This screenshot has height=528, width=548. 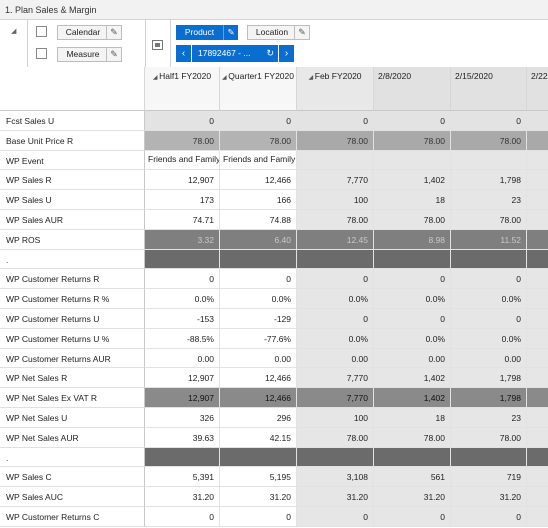 I want to click on grid-cell: 39.63, so click(x=182, y=437).